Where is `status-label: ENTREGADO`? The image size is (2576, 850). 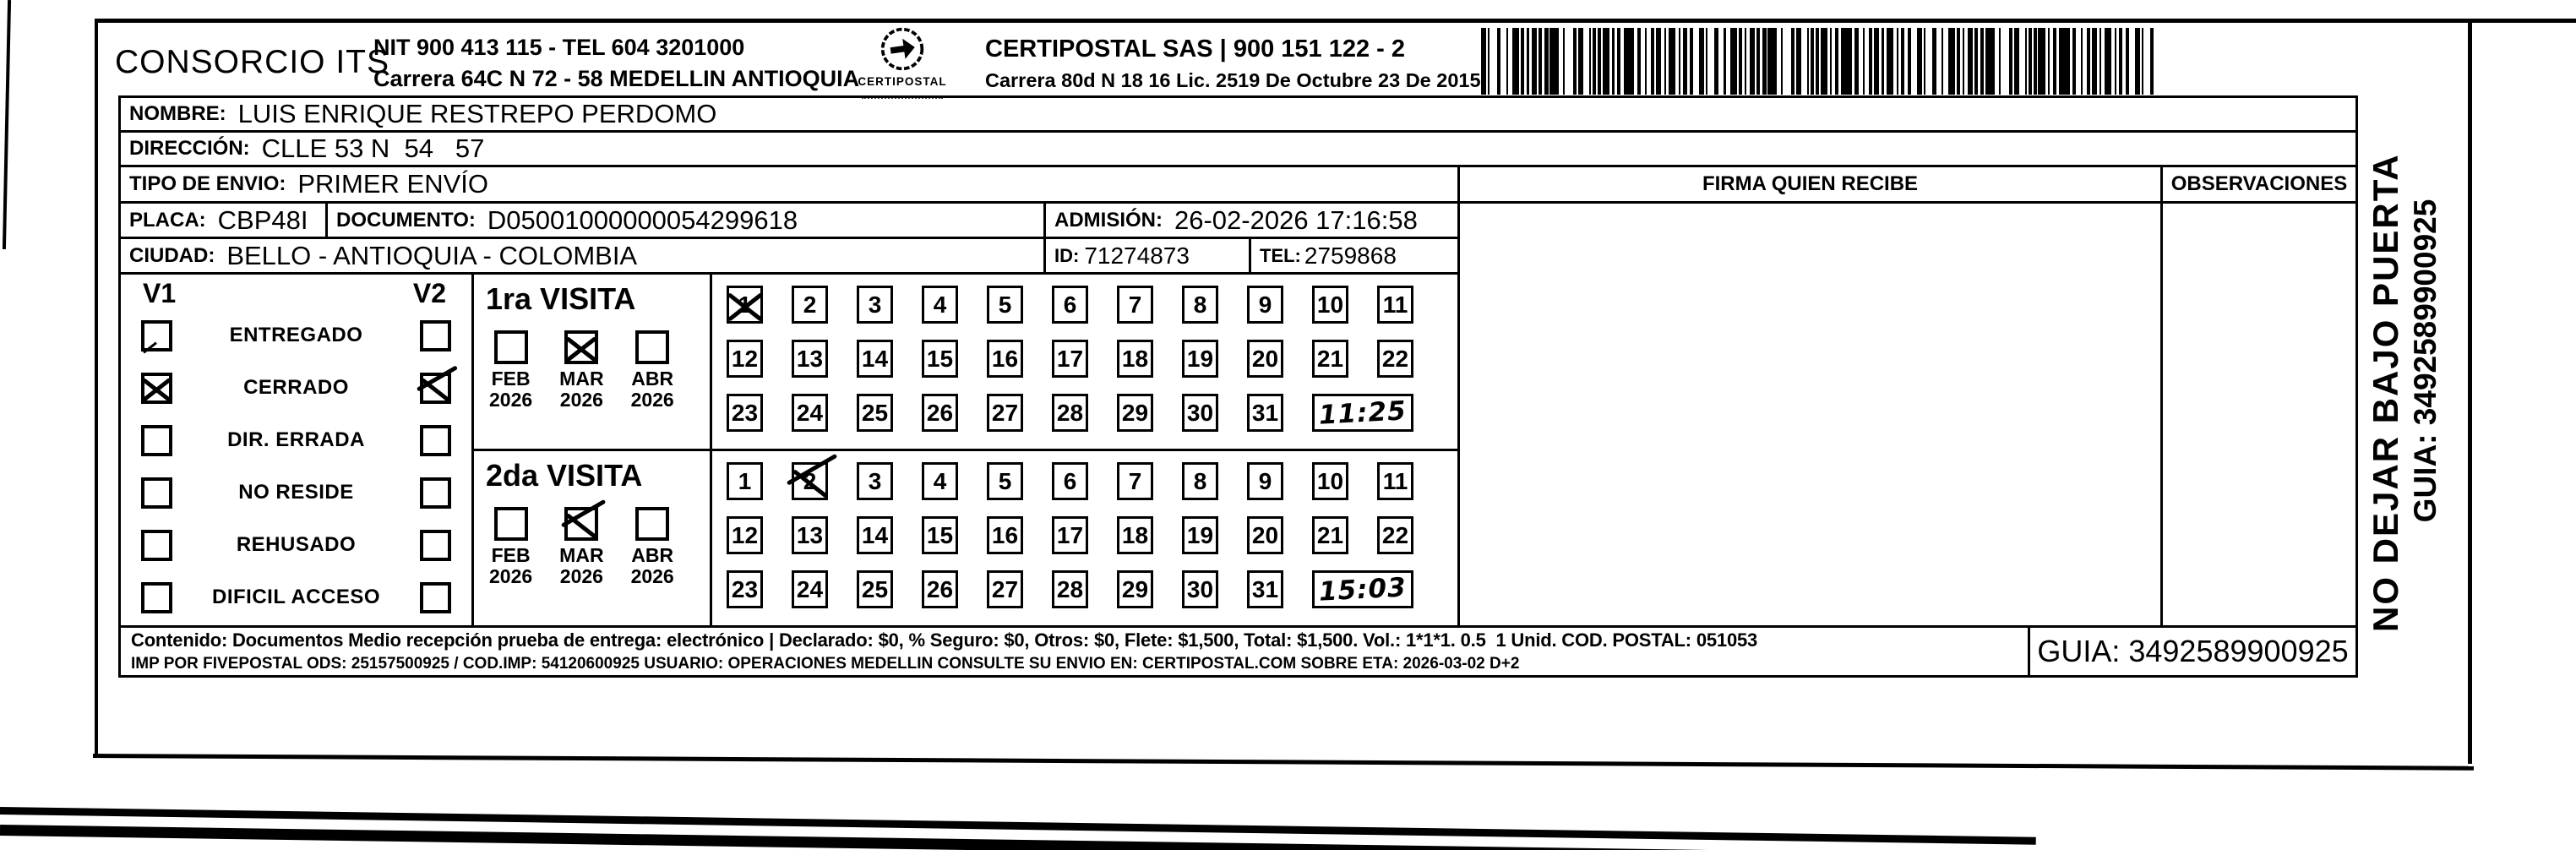
status-label: ENTREGADO is located at coordinates (296, 335).